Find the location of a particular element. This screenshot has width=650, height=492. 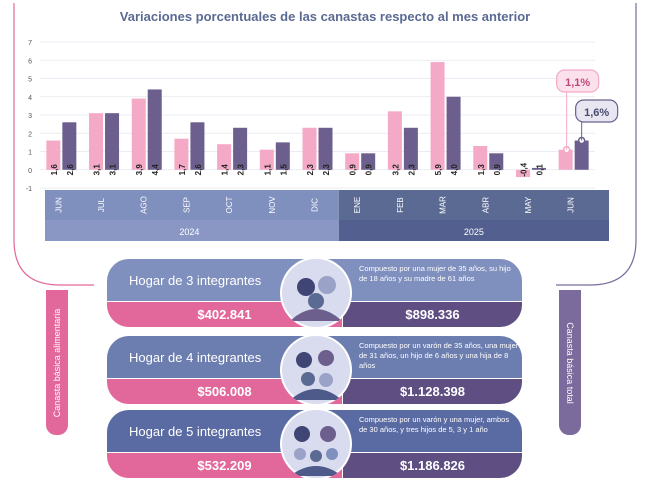

cbt-value: $1.128.398 is located at coordinates (432, 391).